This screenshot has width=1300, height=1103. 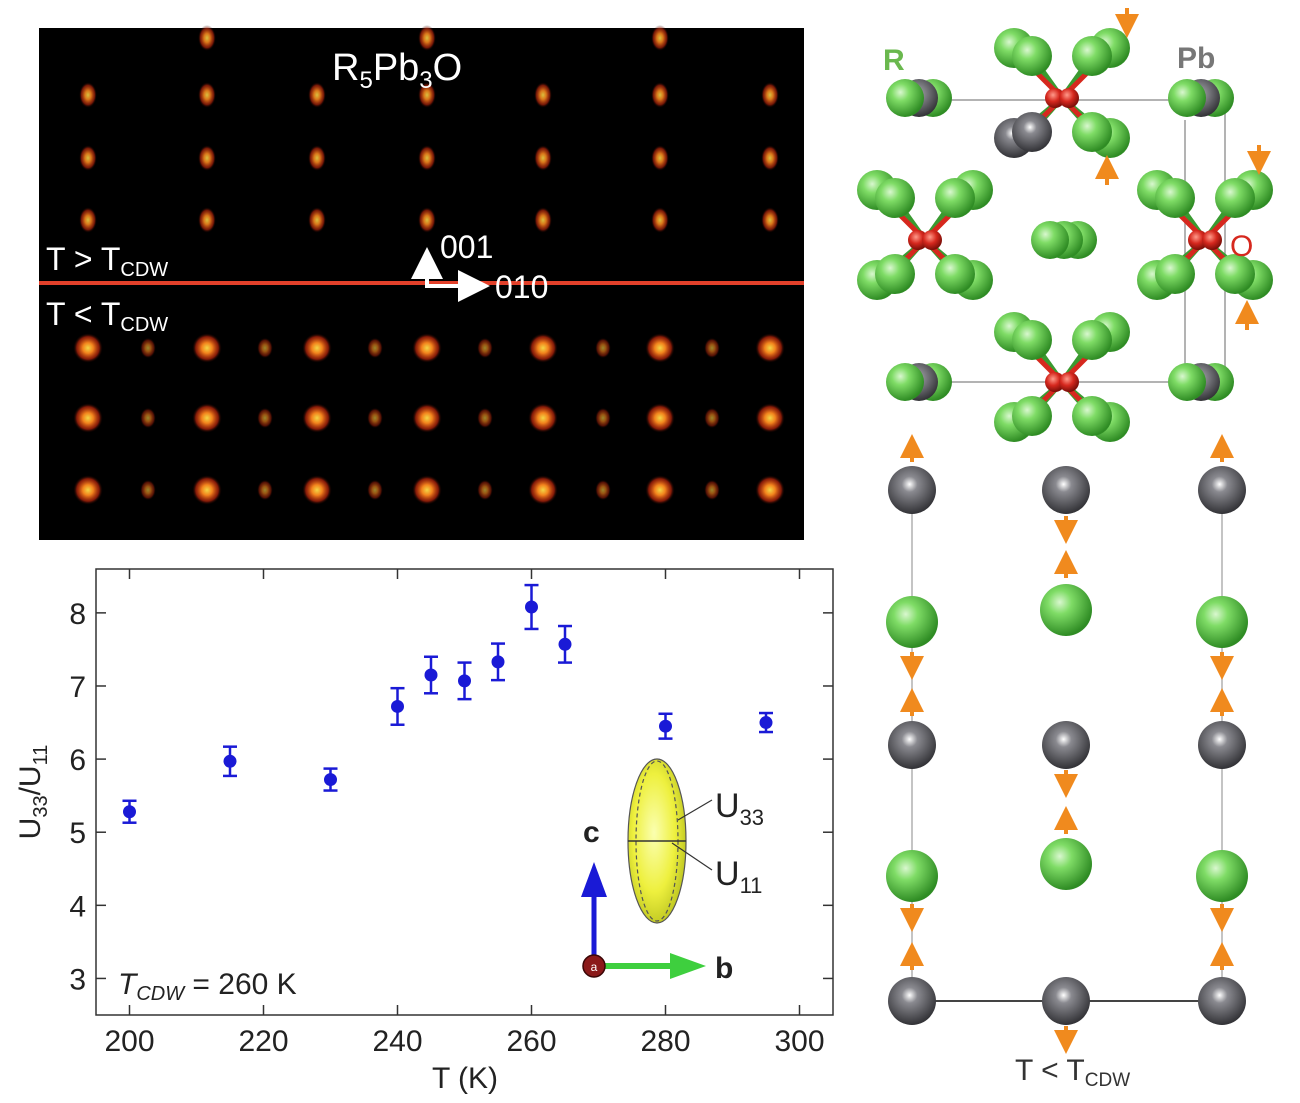 What do you see at coordinates (397, 70) in the screenshot?
I see `compound-title: R5Pb3O` at bounding box center [397, 70].